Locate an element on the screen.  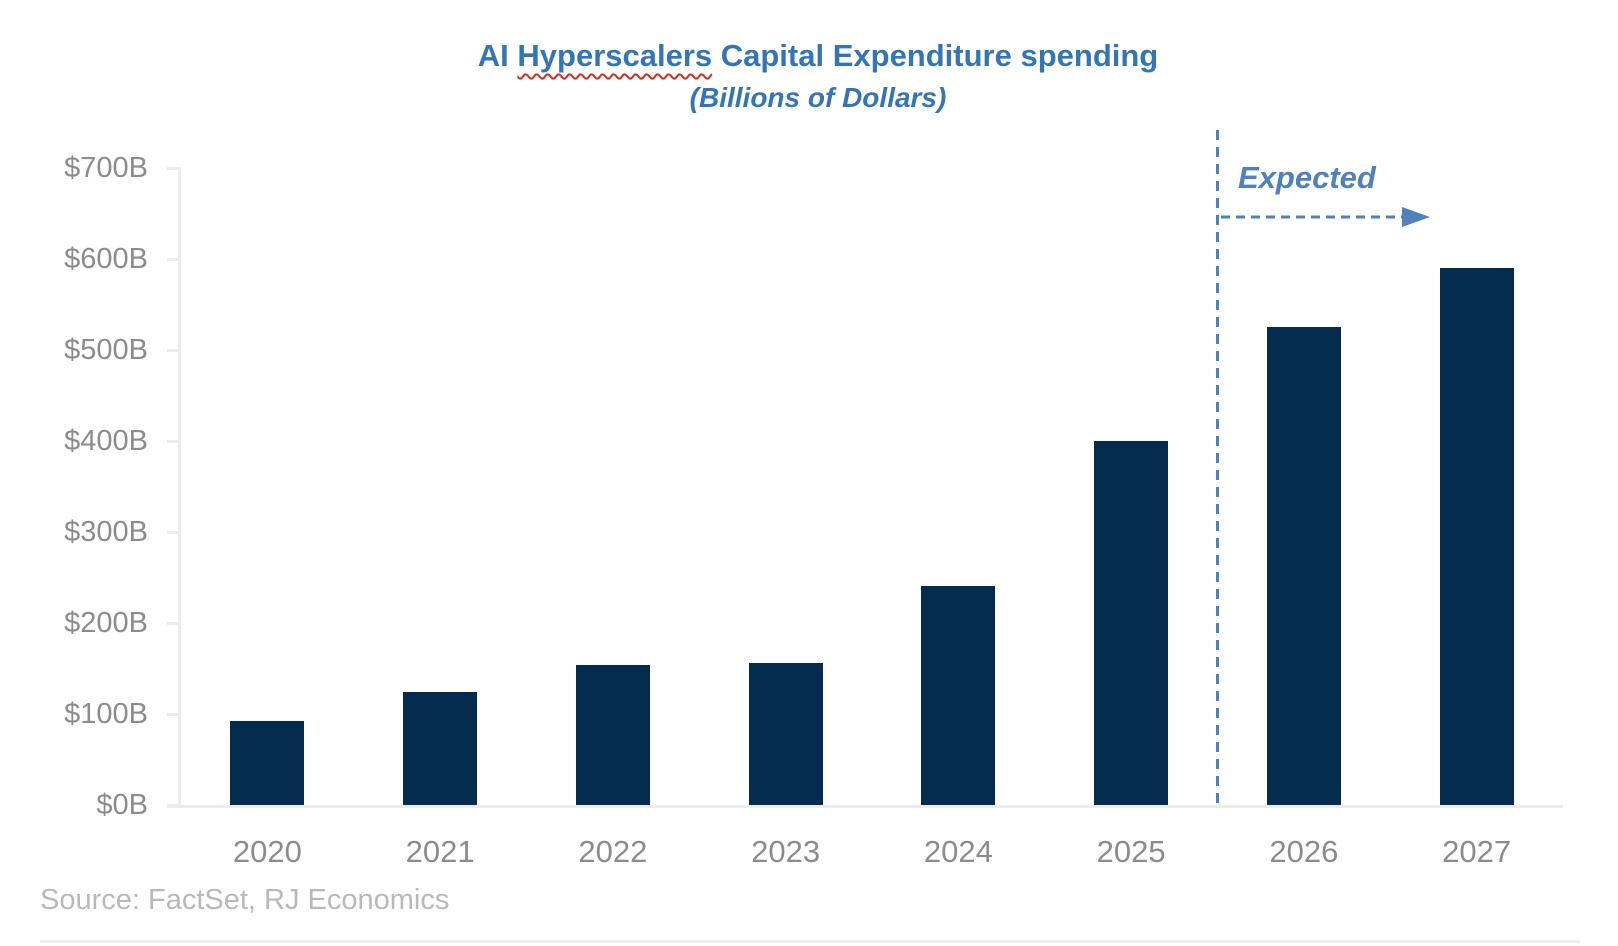
x-axis-line is located at coordinates (865, 806).